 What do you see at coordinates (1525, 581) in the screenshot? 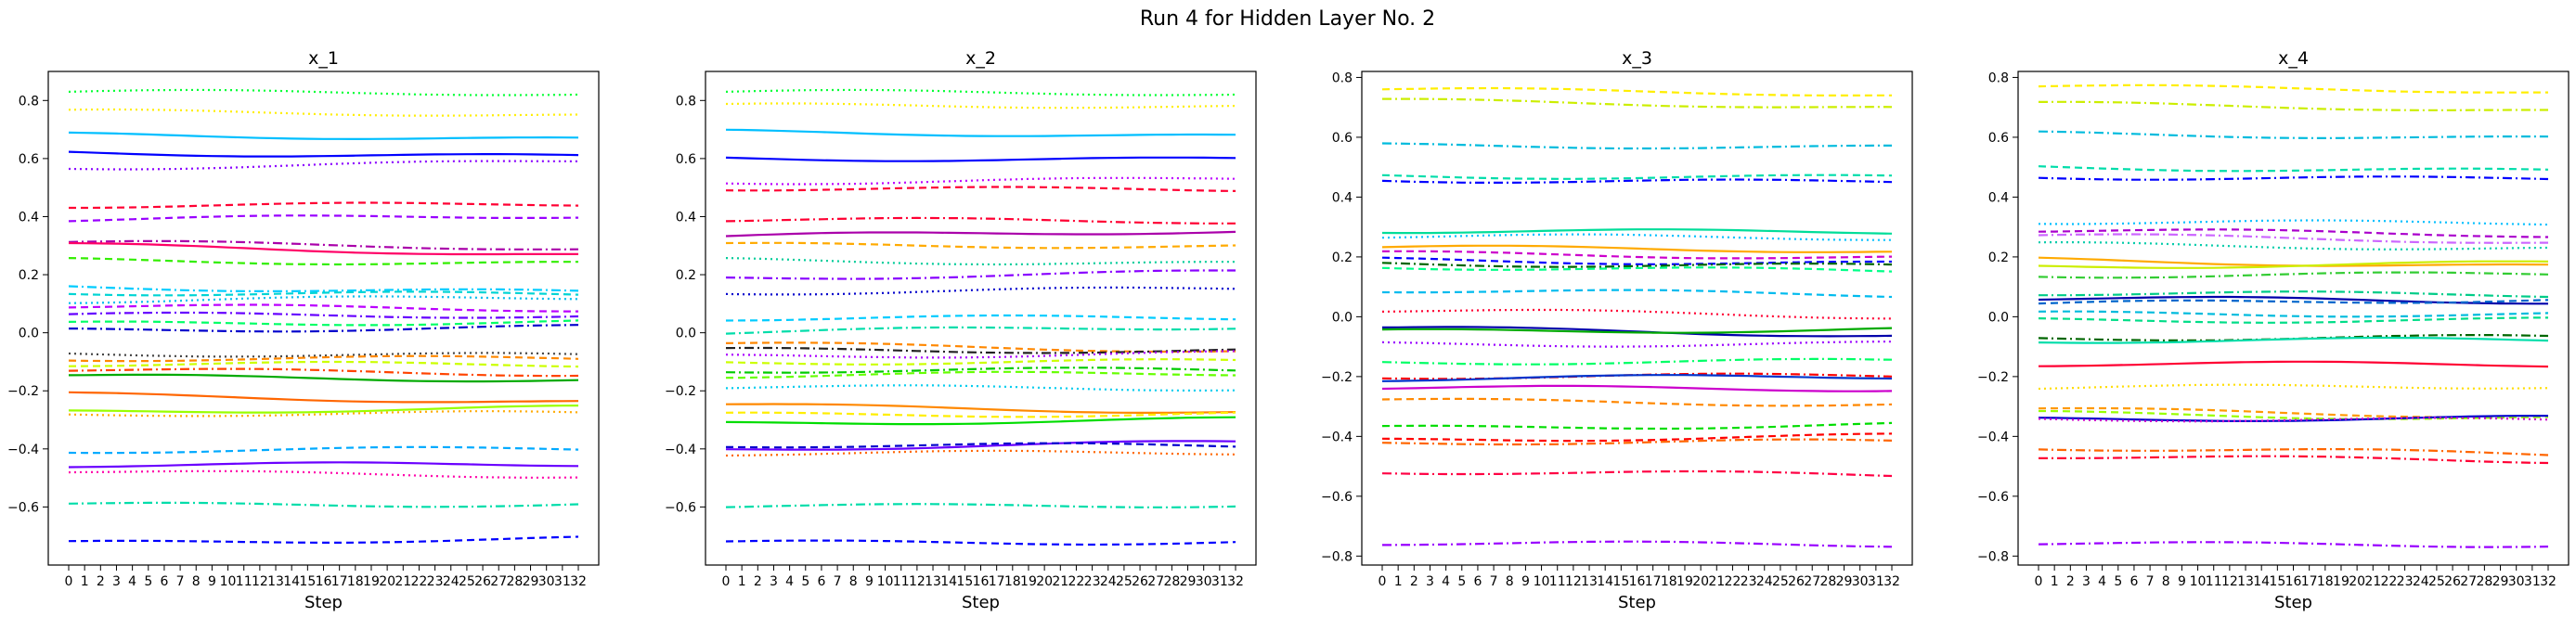
I see `x-tick-label: 9` at bounding box center [1525, 581].